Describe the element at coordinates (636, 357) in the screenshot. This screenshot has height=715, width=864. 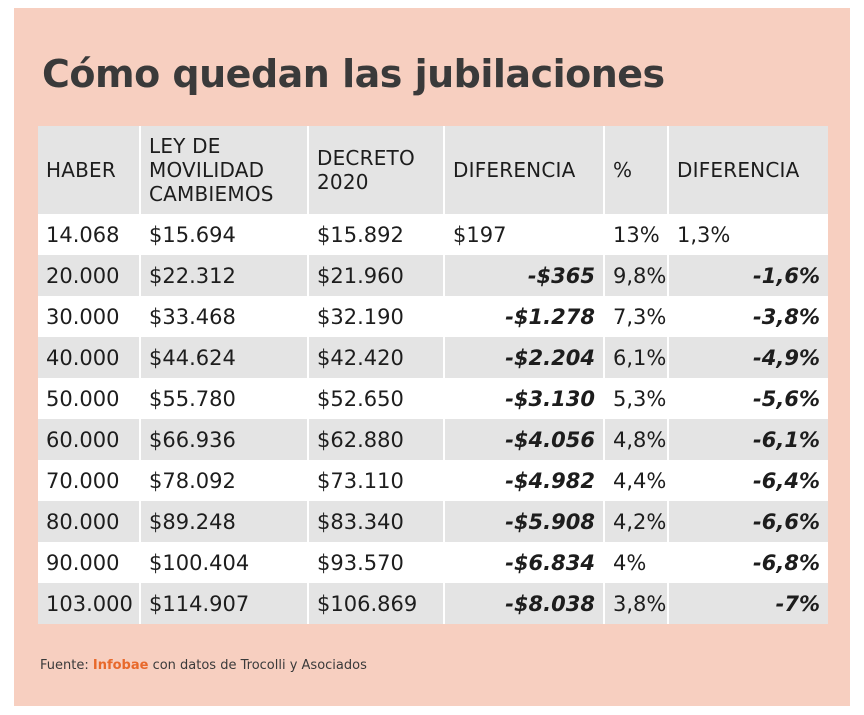
I see `cell-percent: 6,1%` at that location.